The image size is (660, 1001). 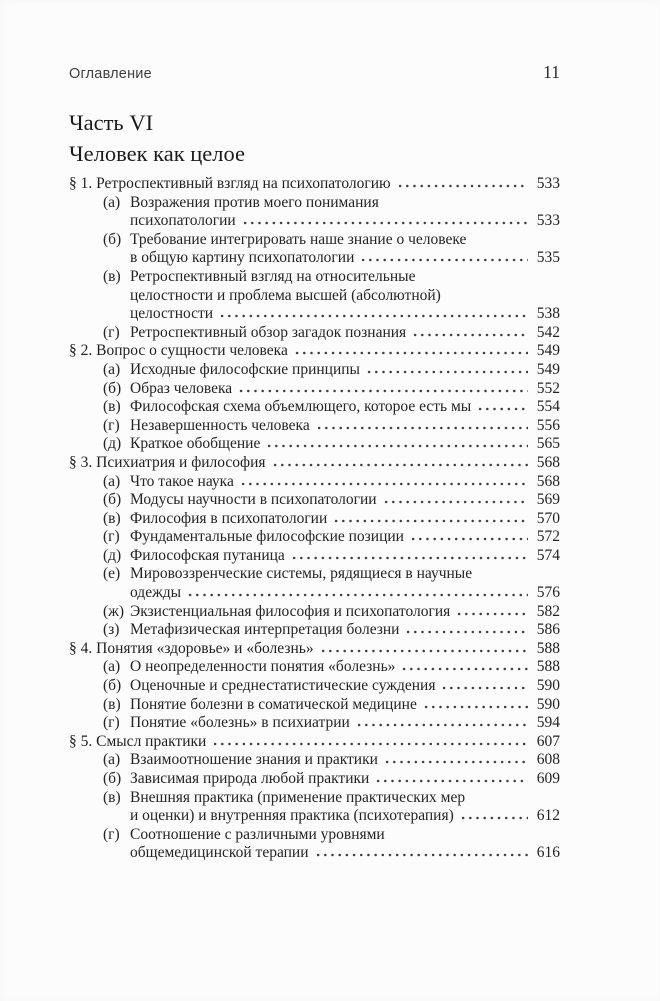 I want to click on toc-entry-line: О неопределенности понятия «болезнь», so click(x=263, y=667).